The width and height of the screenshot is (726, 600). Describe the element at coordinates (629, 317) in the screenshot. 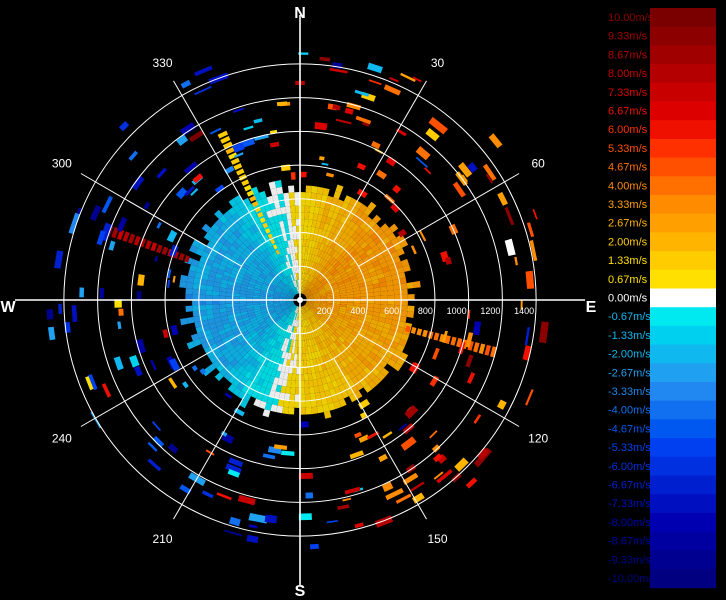

I see `colorbar-label: -0.67m/s` at that location.